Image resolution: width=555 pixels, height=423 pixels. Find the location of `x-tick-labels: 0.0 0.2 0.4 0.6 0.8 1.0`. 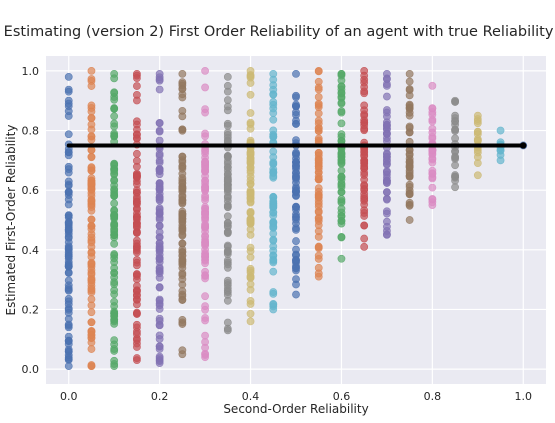

x-tick-labels: 0.0 0.2 0.4 0.6 0.8 1.0 is located at coordinates (296, 396).